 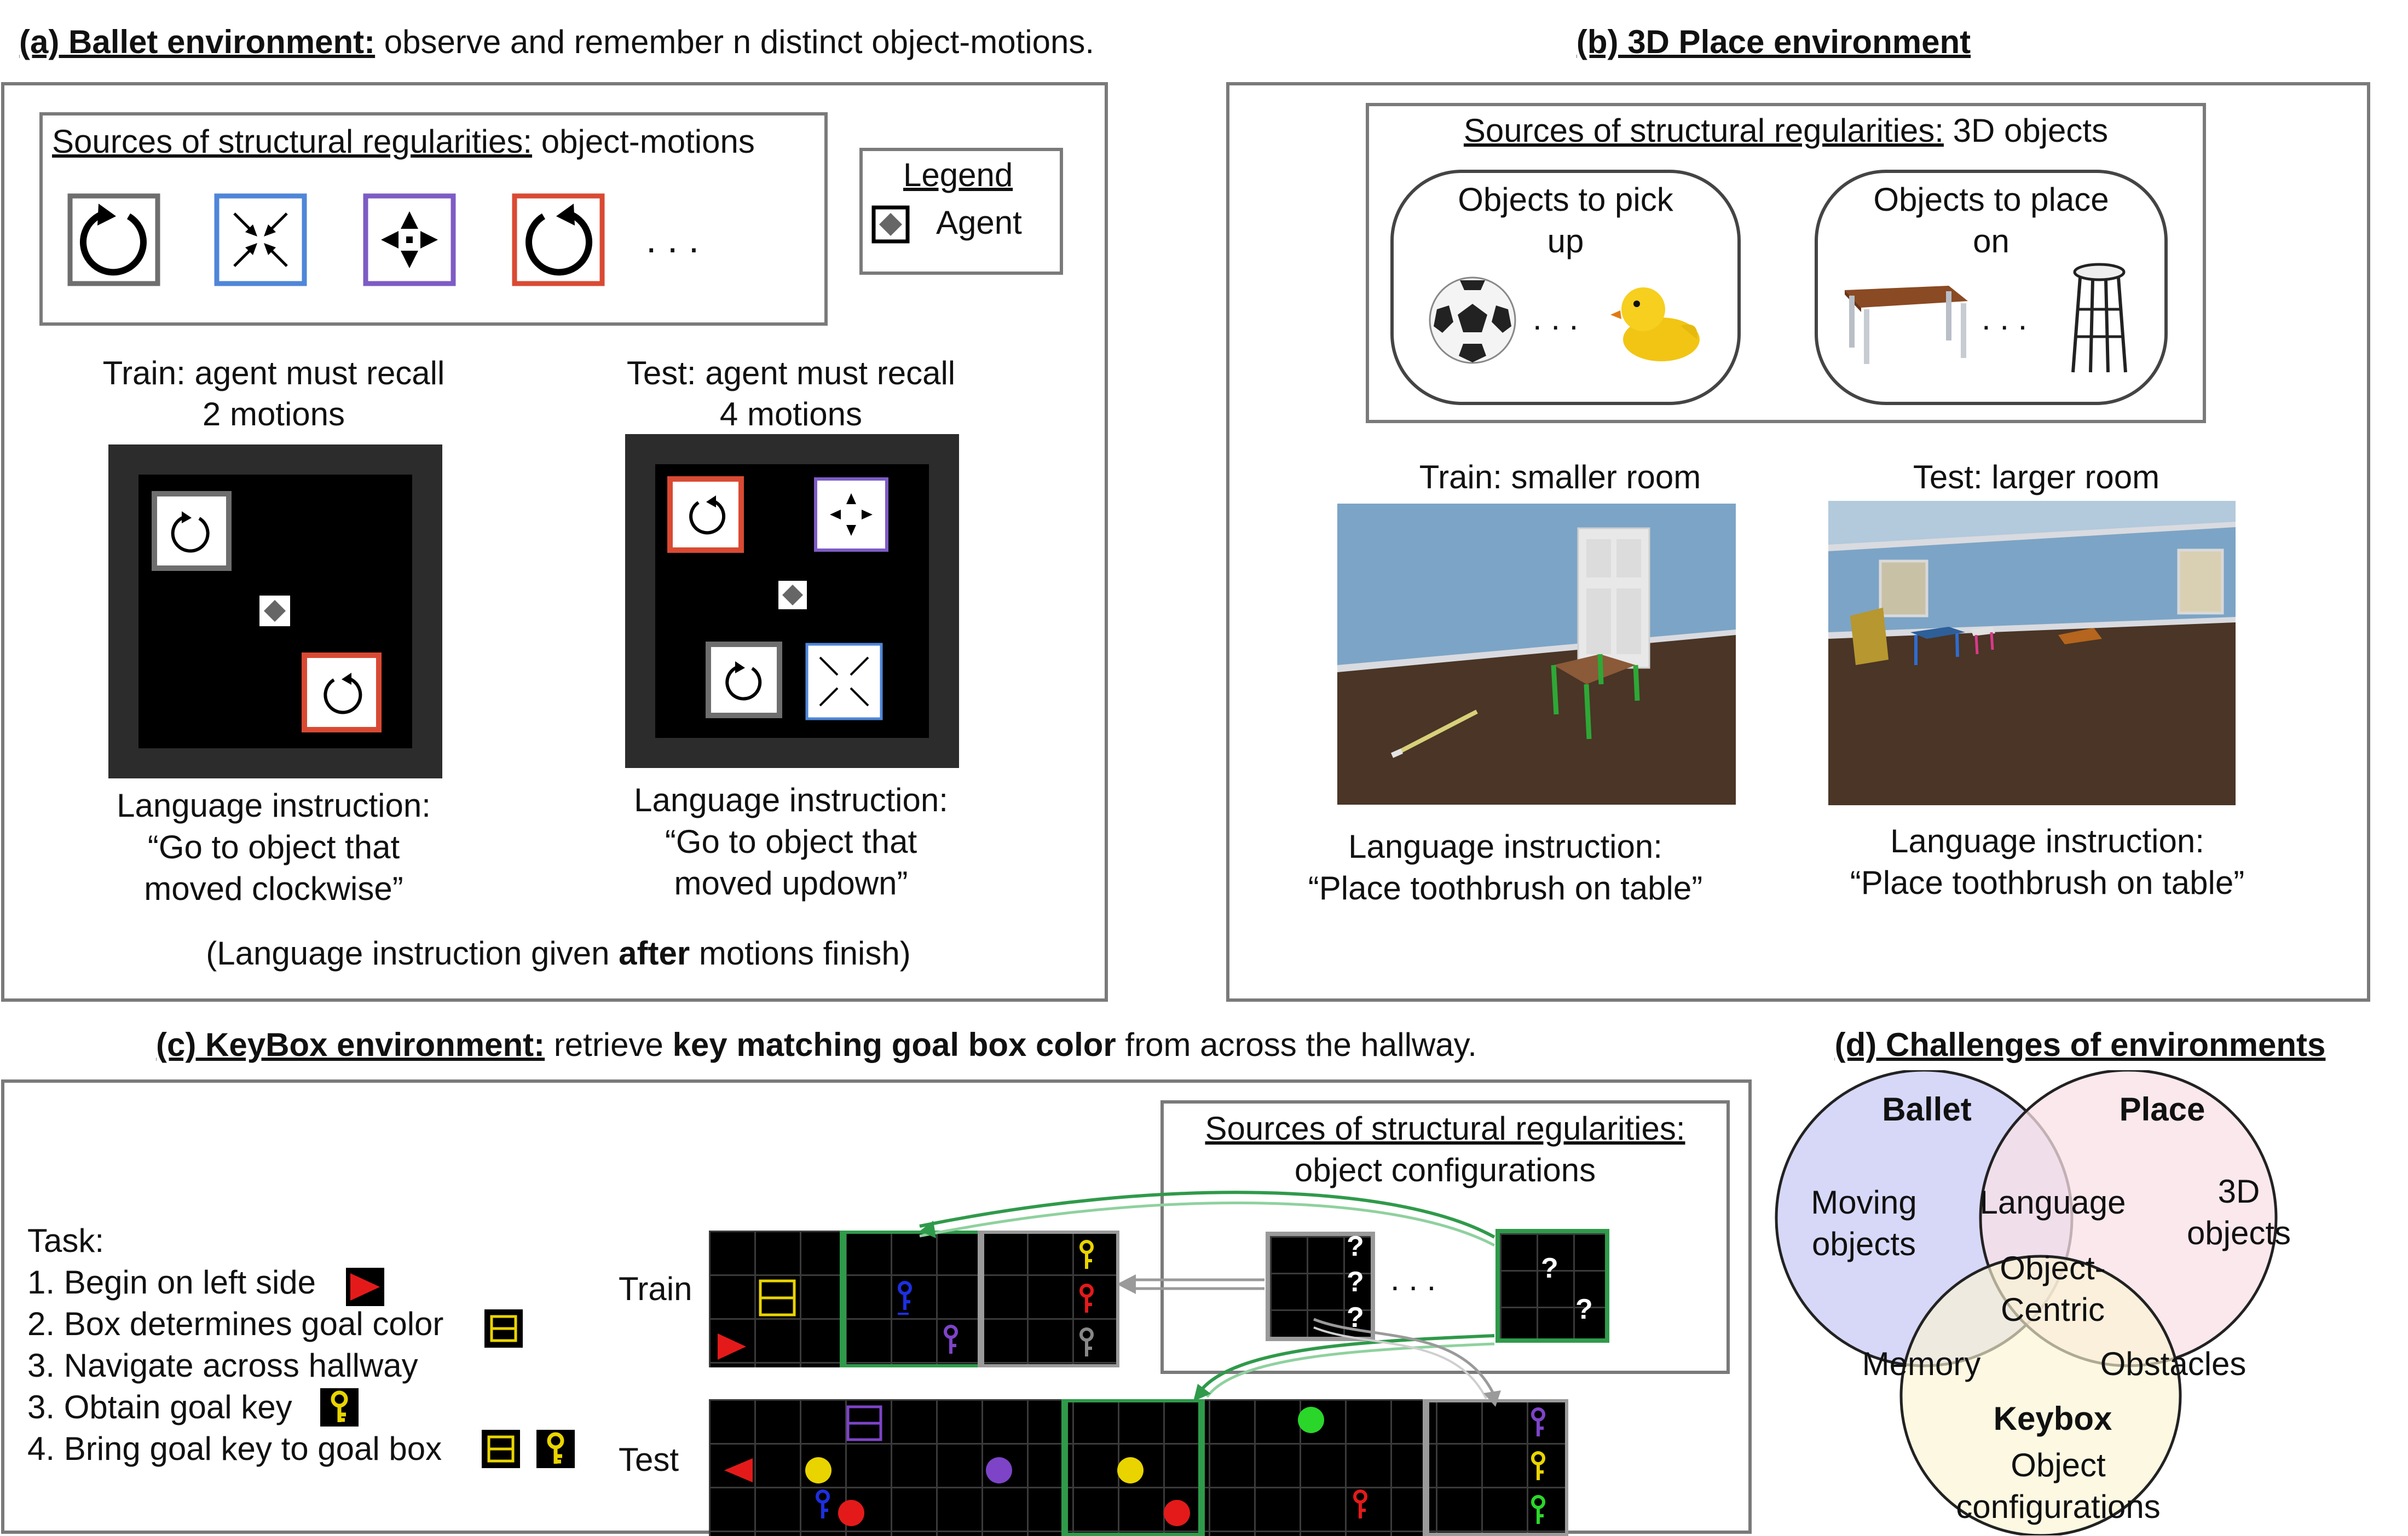 What do you see at coordinates (2239, 1233) in the screenshot?
I see `venn-3d-2: objects` at bounding box center [2239, 1233].